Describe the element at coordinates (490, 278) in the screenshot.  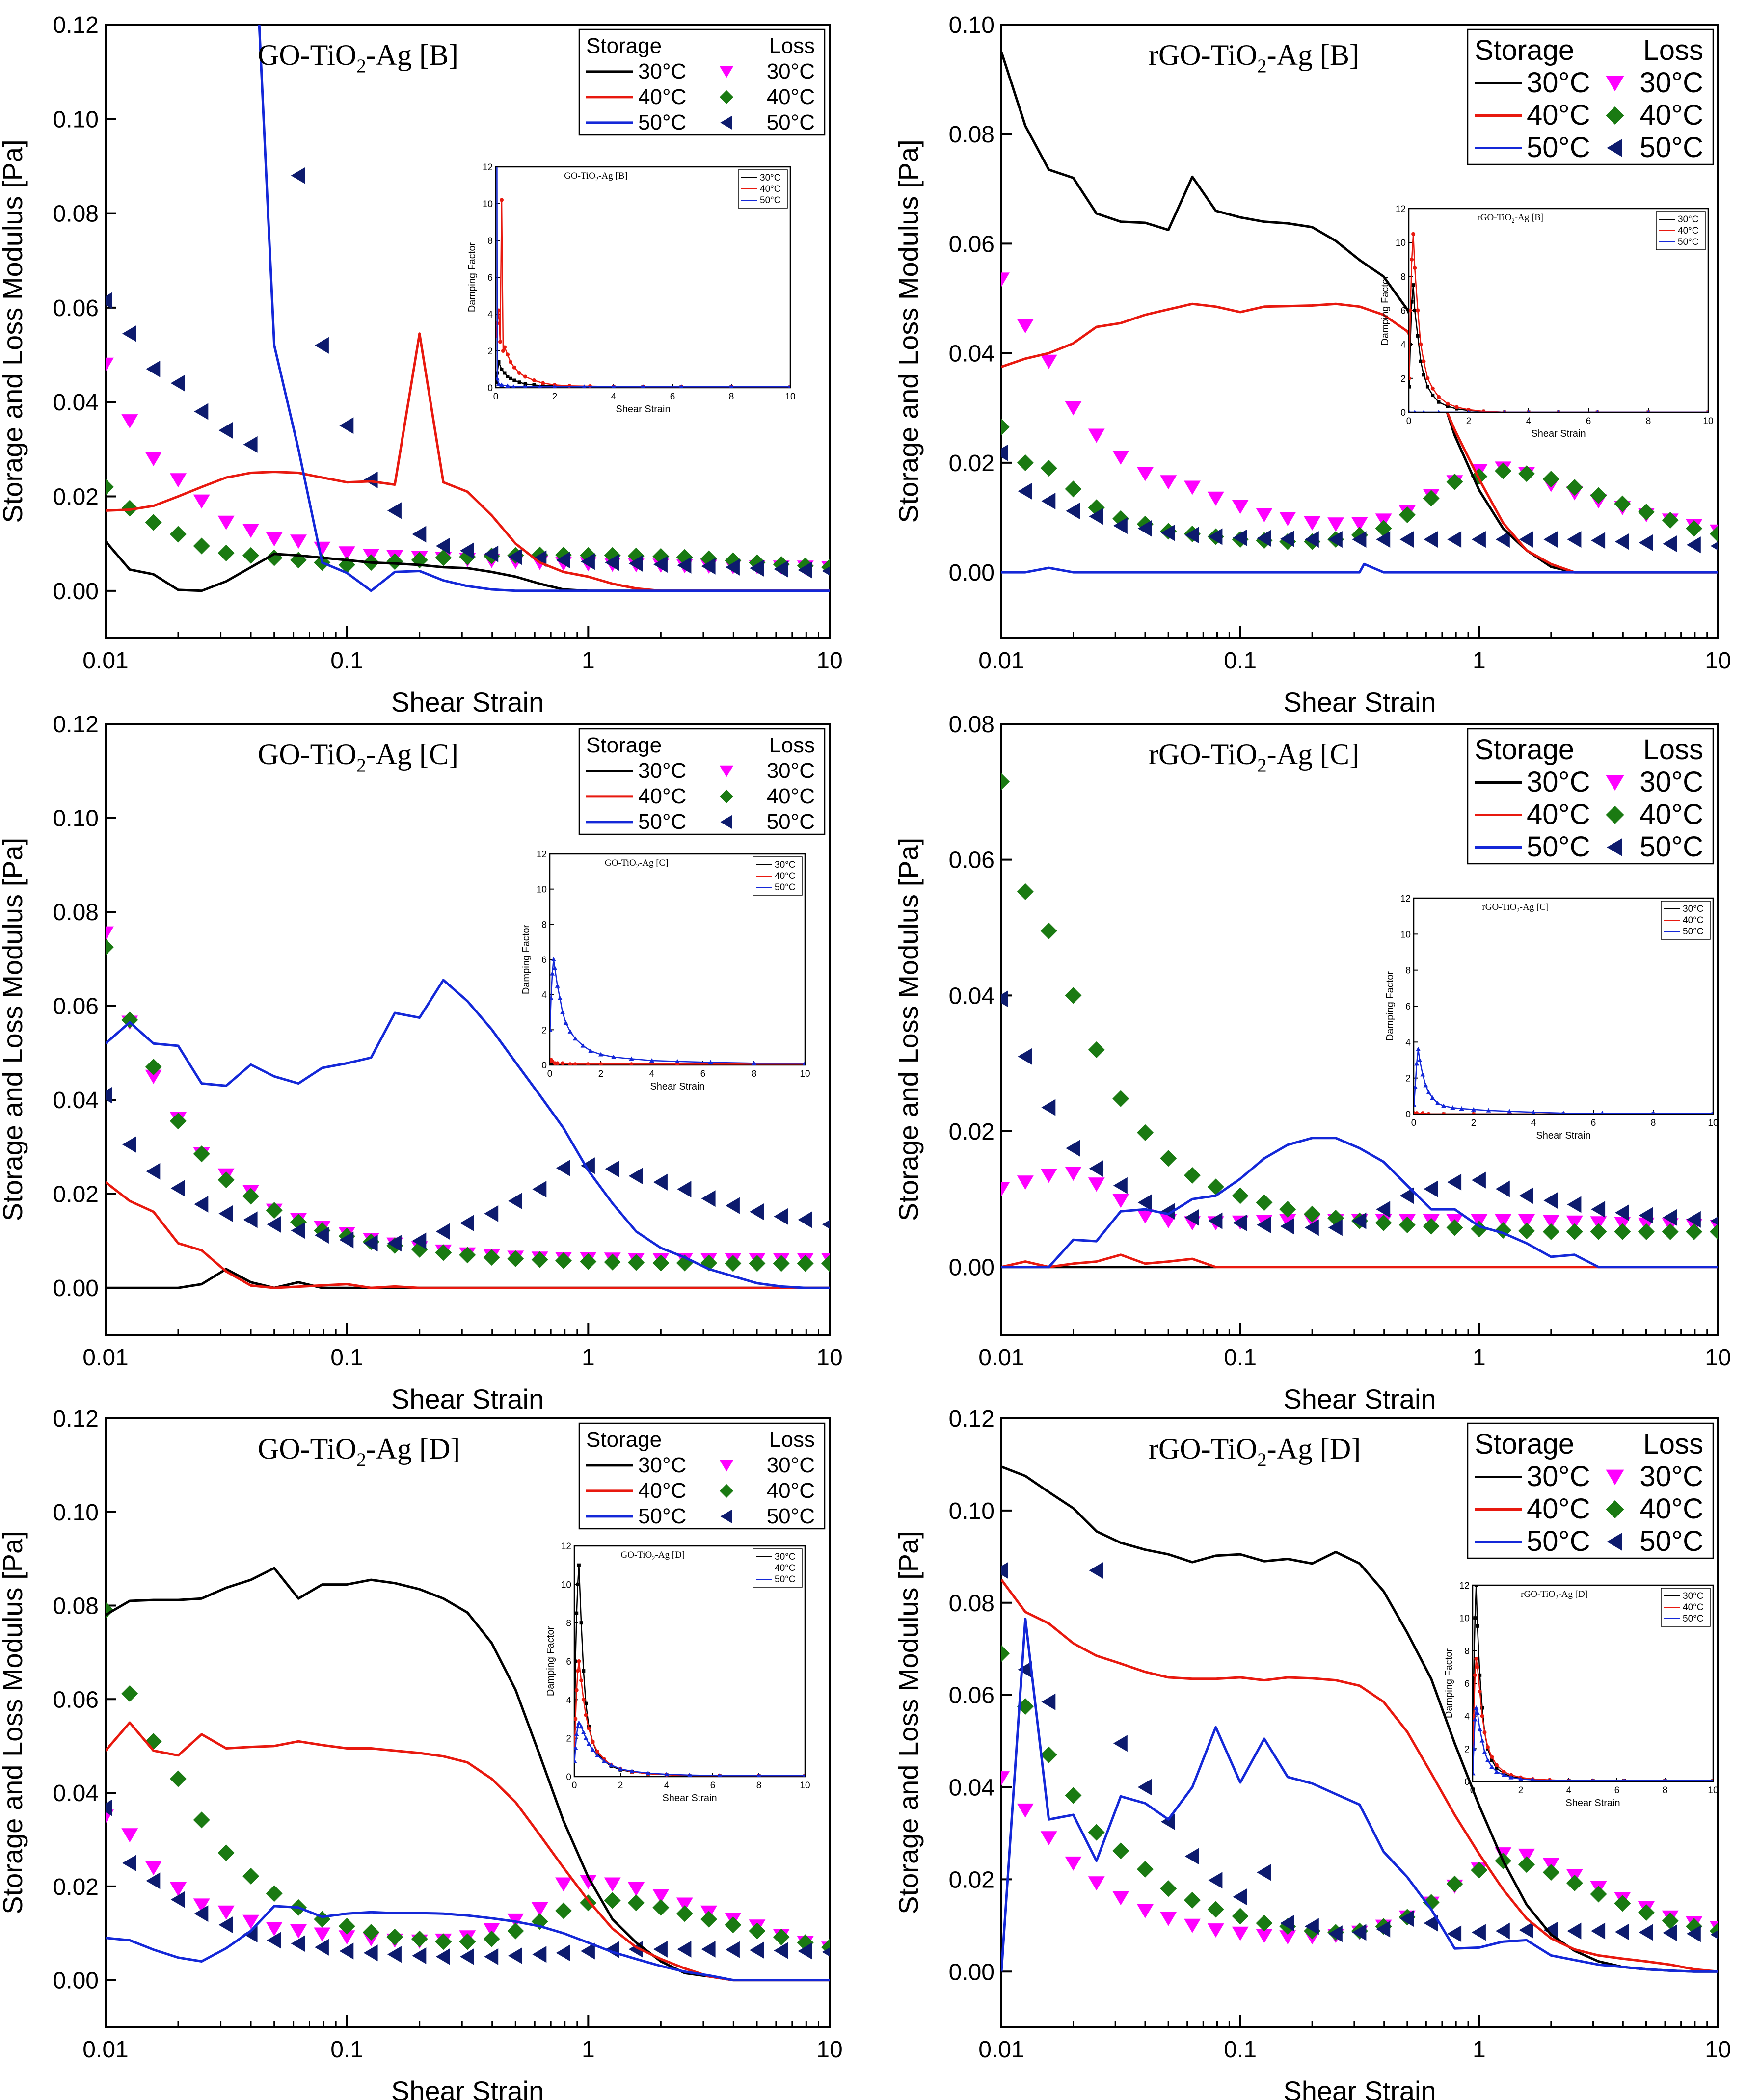
I see `inset-y-tick-label: 6` at that location.